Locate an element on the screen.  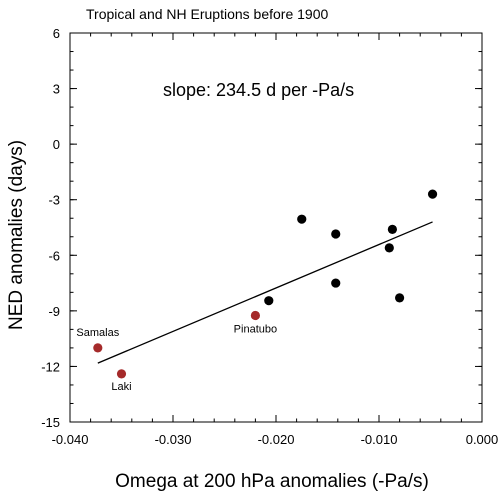
slope-annotation: slope: 234.5 d per -Pa/s is located at coordinates (258, 90).